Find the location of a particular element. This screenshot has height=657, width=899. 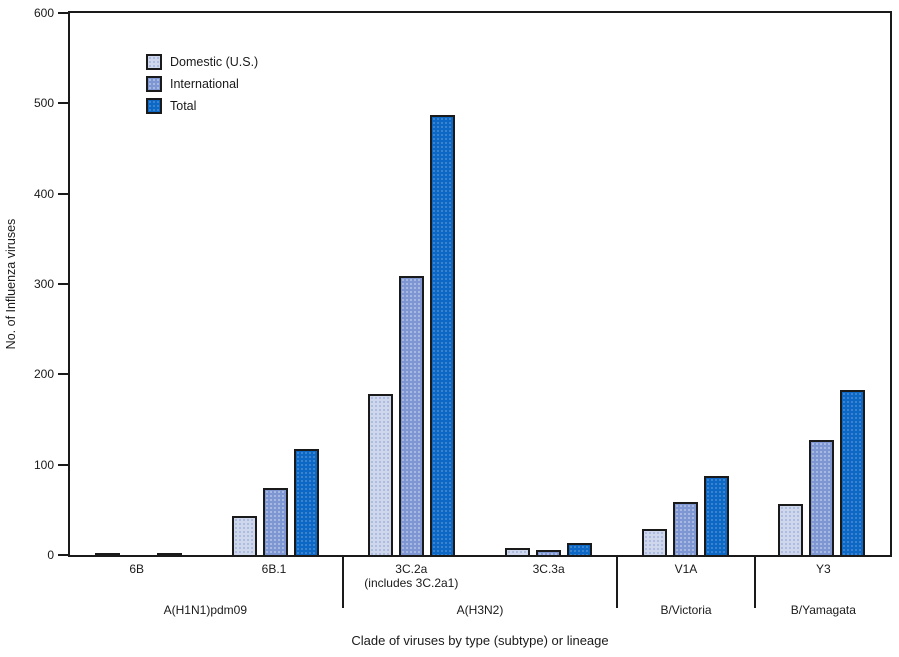

legend-item: Domestic (U.S.) is located at coordinates (202, 62).